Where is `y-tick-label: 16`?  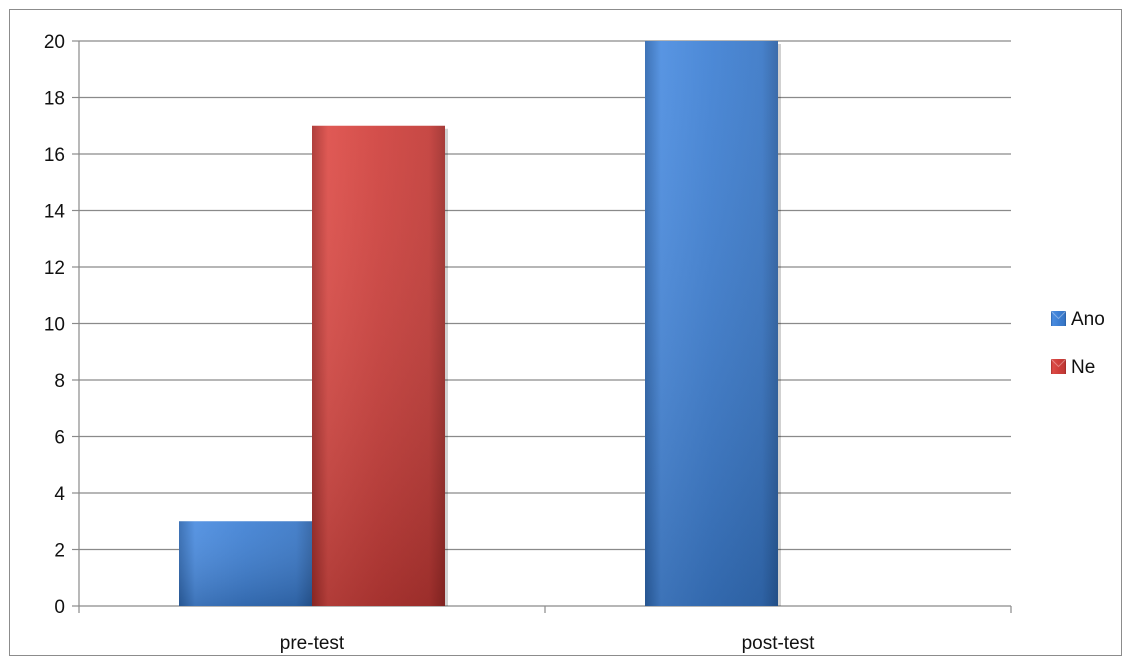
y-tick-label: 16 is located at coordinates (54, 155).